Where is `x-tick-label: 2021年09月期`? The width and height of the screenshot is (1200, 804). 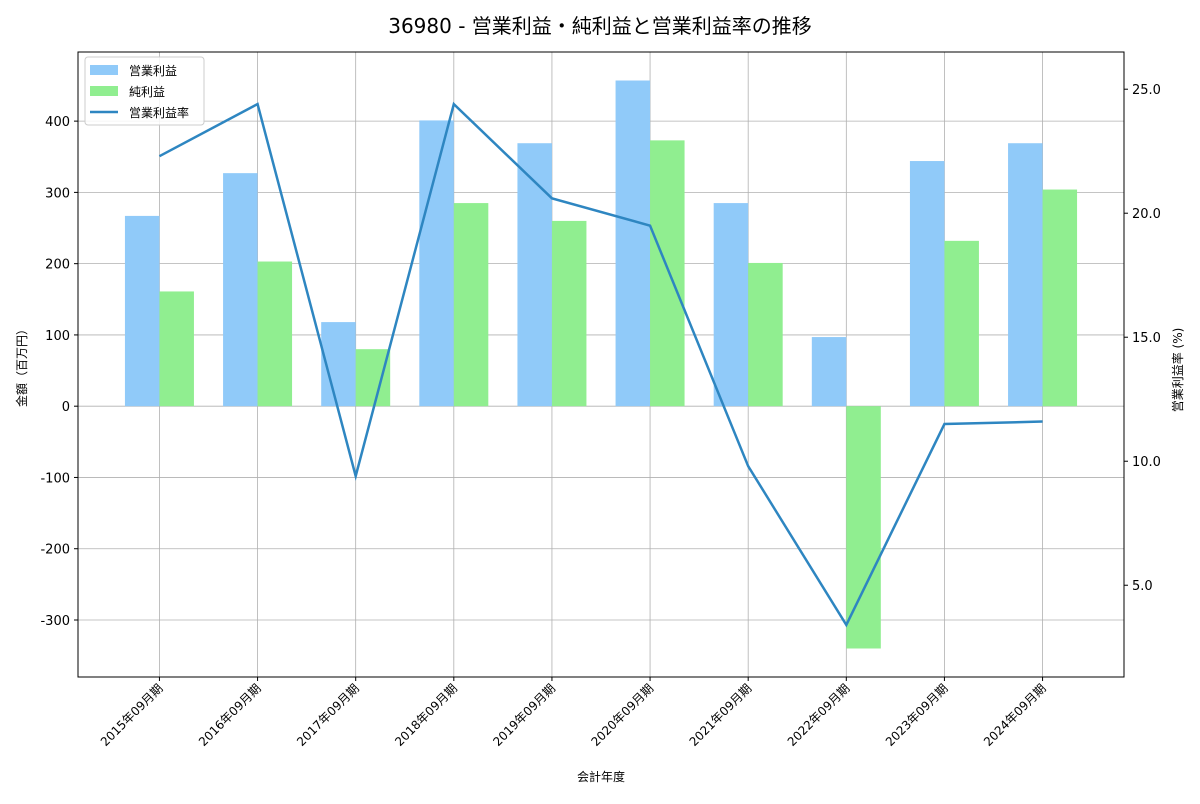 x-tick-label: 2021年09月期 is located at coordinates (721, 715).